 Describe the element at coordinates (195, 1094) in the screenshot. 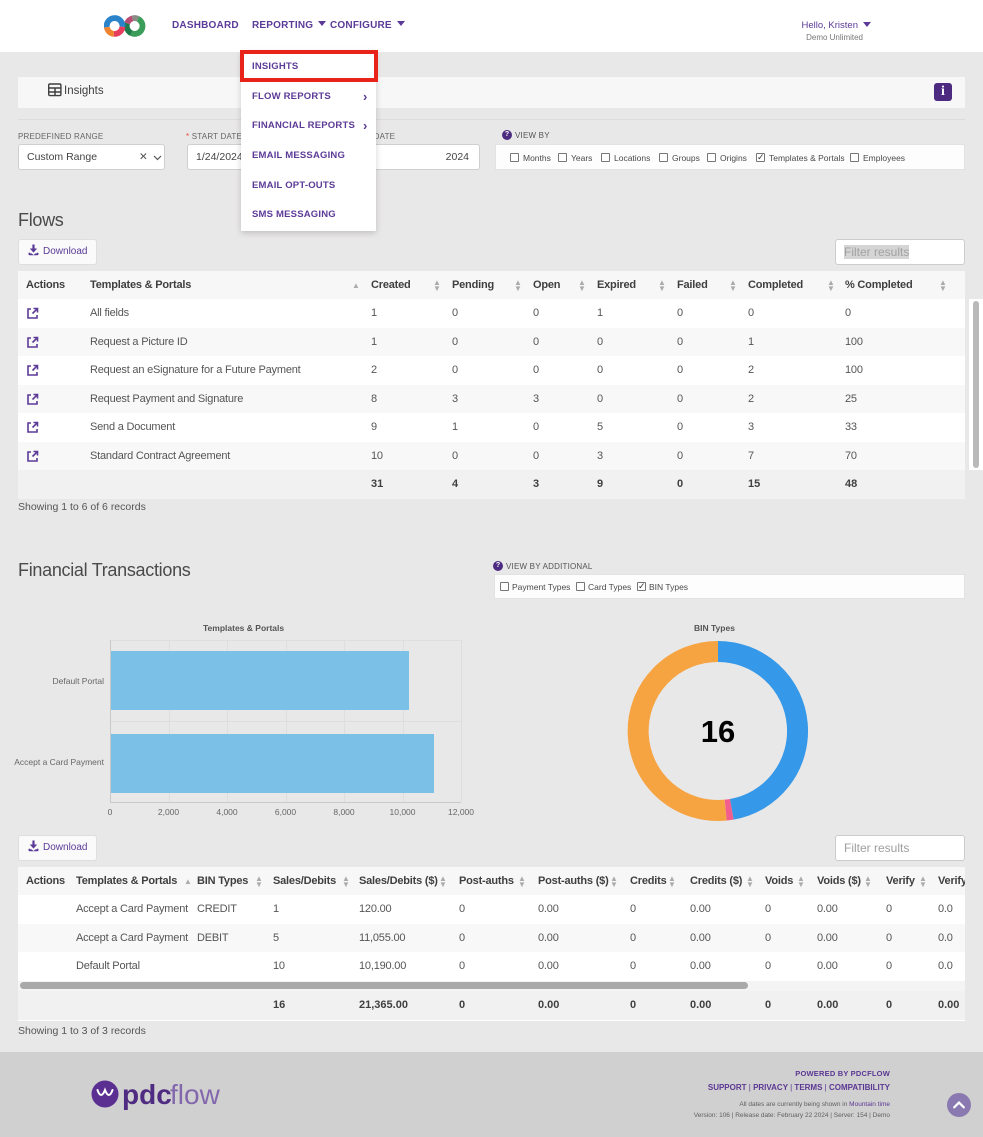

I see `svg-text: flow` at that location.